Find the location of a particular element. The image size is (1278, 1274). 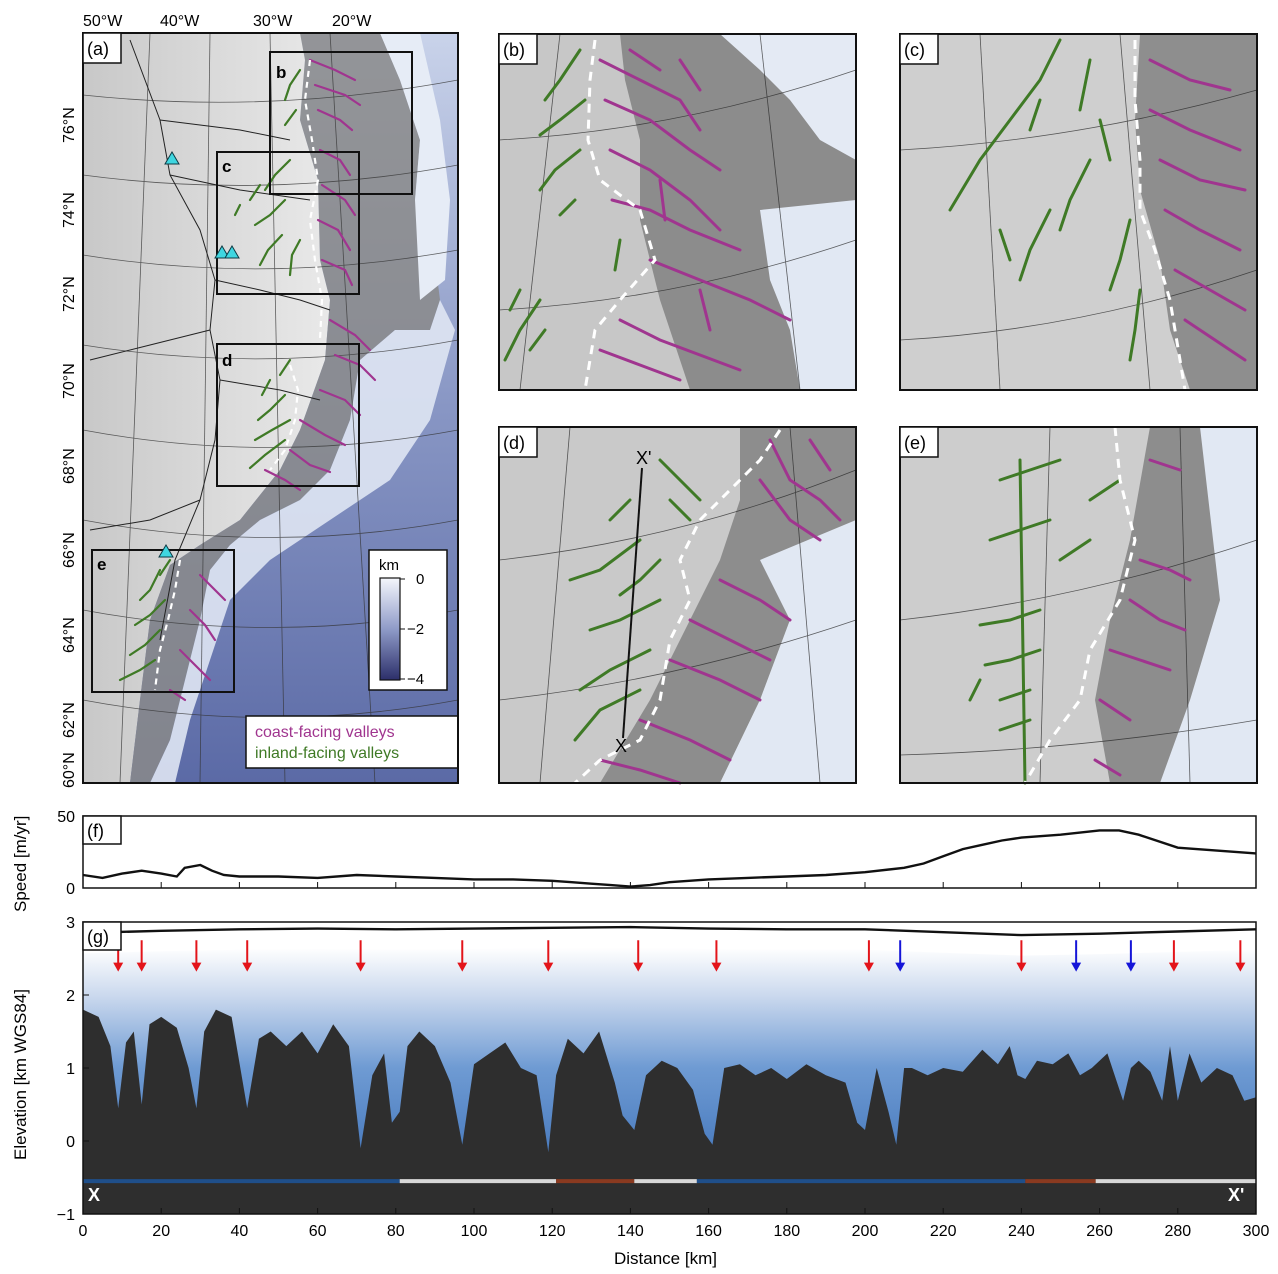

lat-label: 62°N is located at coordinates (69, 720).